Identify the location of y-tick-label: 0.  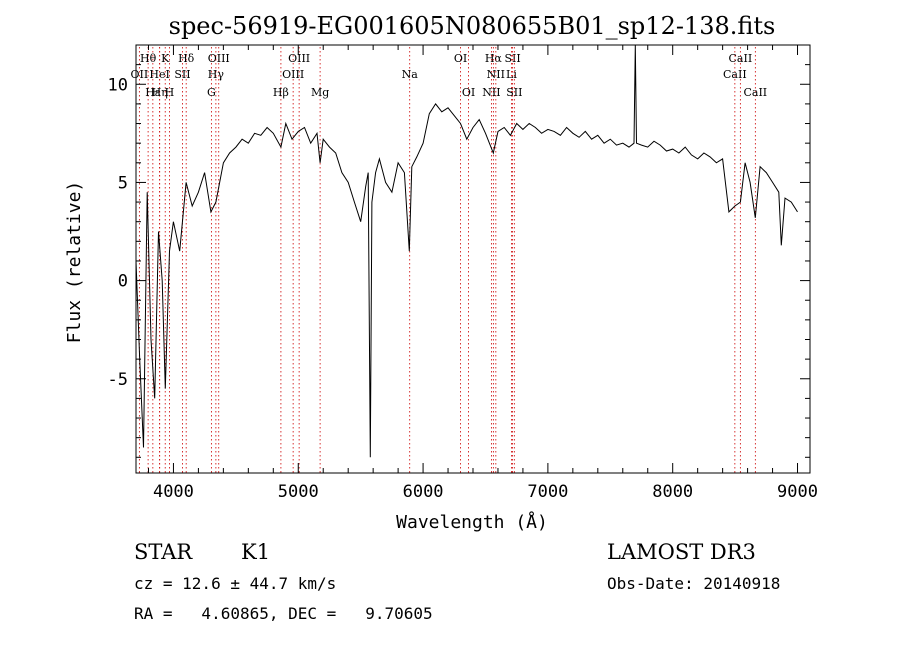
(123, 282).